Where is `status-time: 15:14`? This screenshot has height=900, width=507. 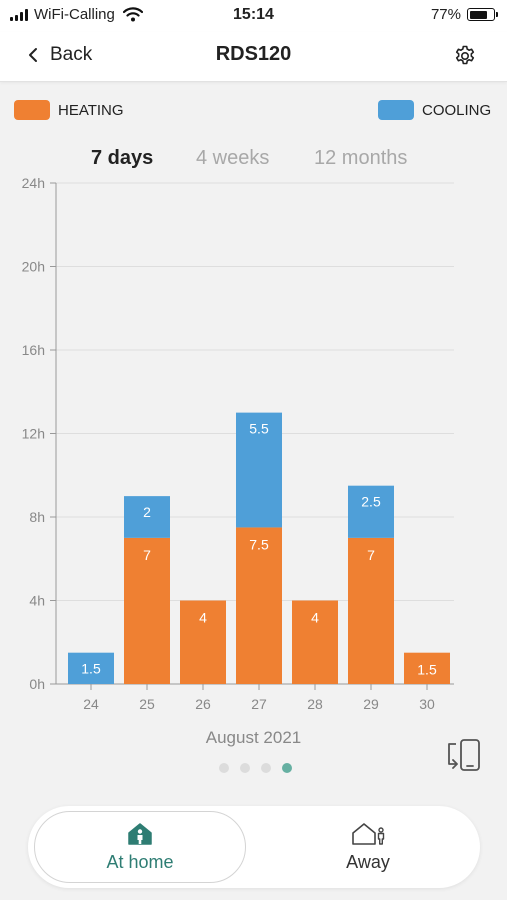 status-time: 15:14 is located at coordinates (253, 14).